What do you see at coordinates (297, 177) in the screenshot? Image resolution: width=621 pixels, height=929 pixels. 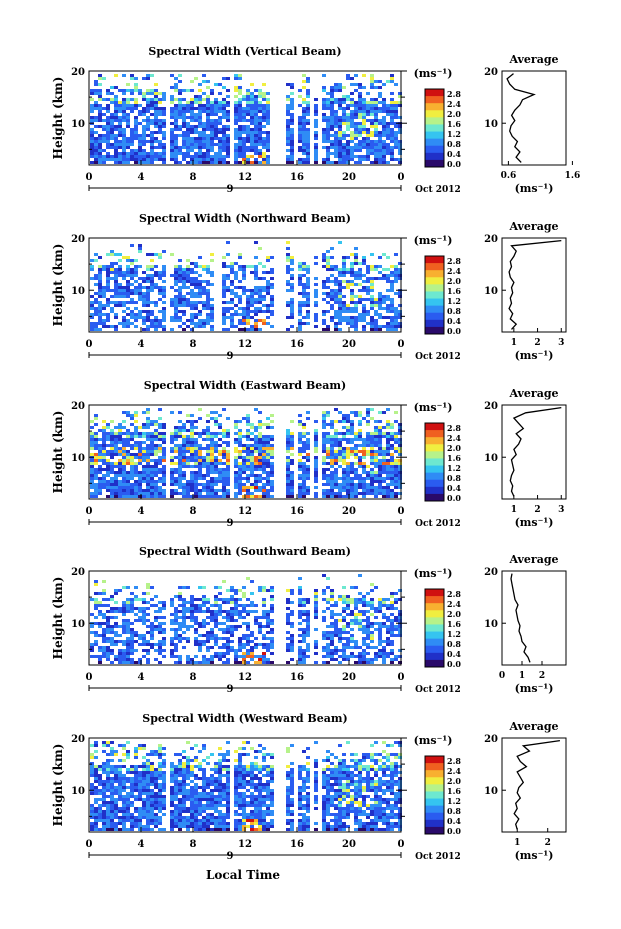 I see `x-tick-label: 16` at bounding box center [297, 177].